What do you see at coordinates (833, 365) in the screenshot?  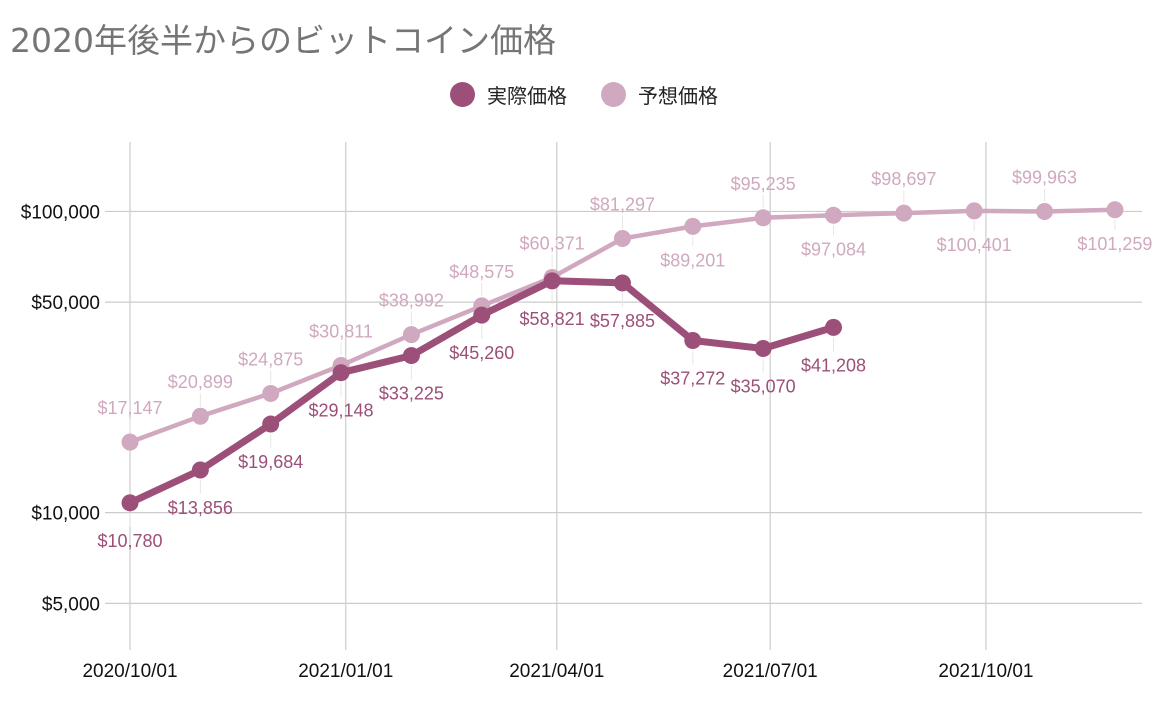 I see `data-label-actual: $41,208` at bounding box center [833, 365].